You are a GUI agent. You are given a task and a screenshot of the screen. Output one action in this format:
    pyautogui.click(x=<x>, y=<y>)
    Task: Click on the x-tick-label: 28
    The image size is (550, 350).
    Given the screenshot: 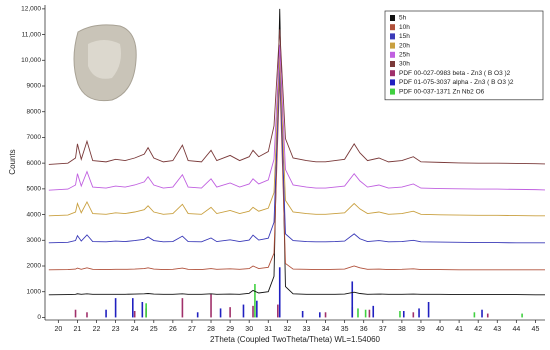 What is the action you would take?
    pyautogui.click(x=211, y=329)
    